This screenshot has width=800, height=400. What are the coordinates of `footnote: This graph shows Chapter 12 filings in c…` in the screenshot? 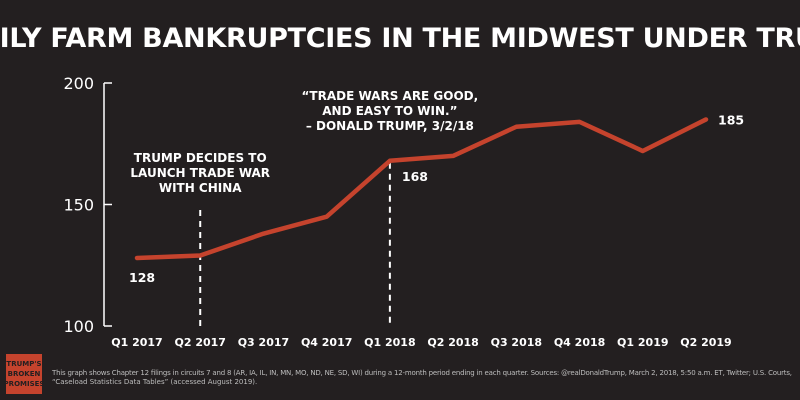 It's located at (421, 377).